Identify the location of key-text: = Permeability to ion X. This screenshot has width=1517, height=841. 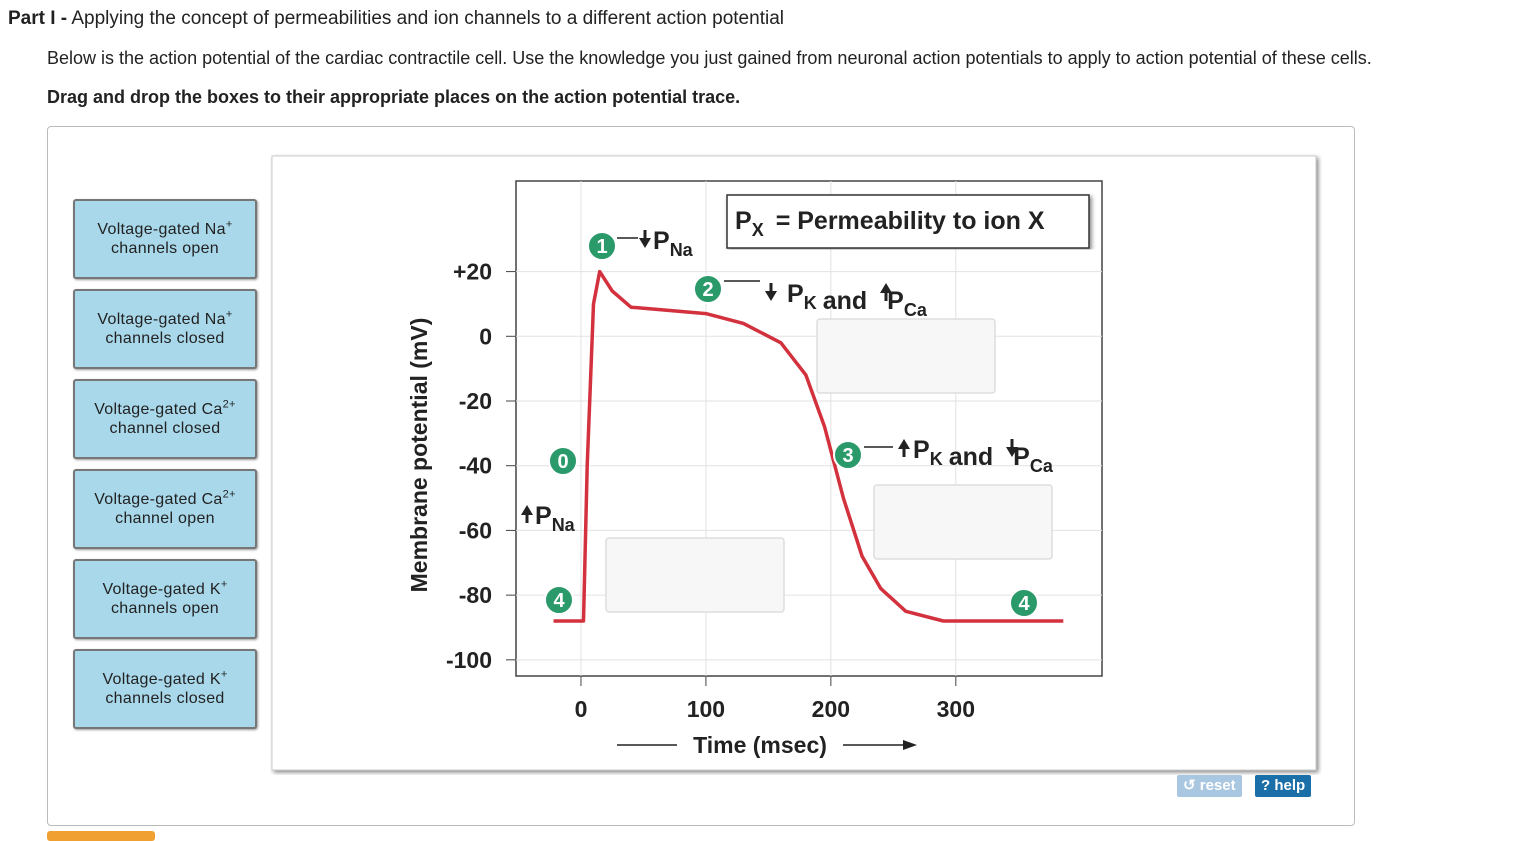
(910, 221).